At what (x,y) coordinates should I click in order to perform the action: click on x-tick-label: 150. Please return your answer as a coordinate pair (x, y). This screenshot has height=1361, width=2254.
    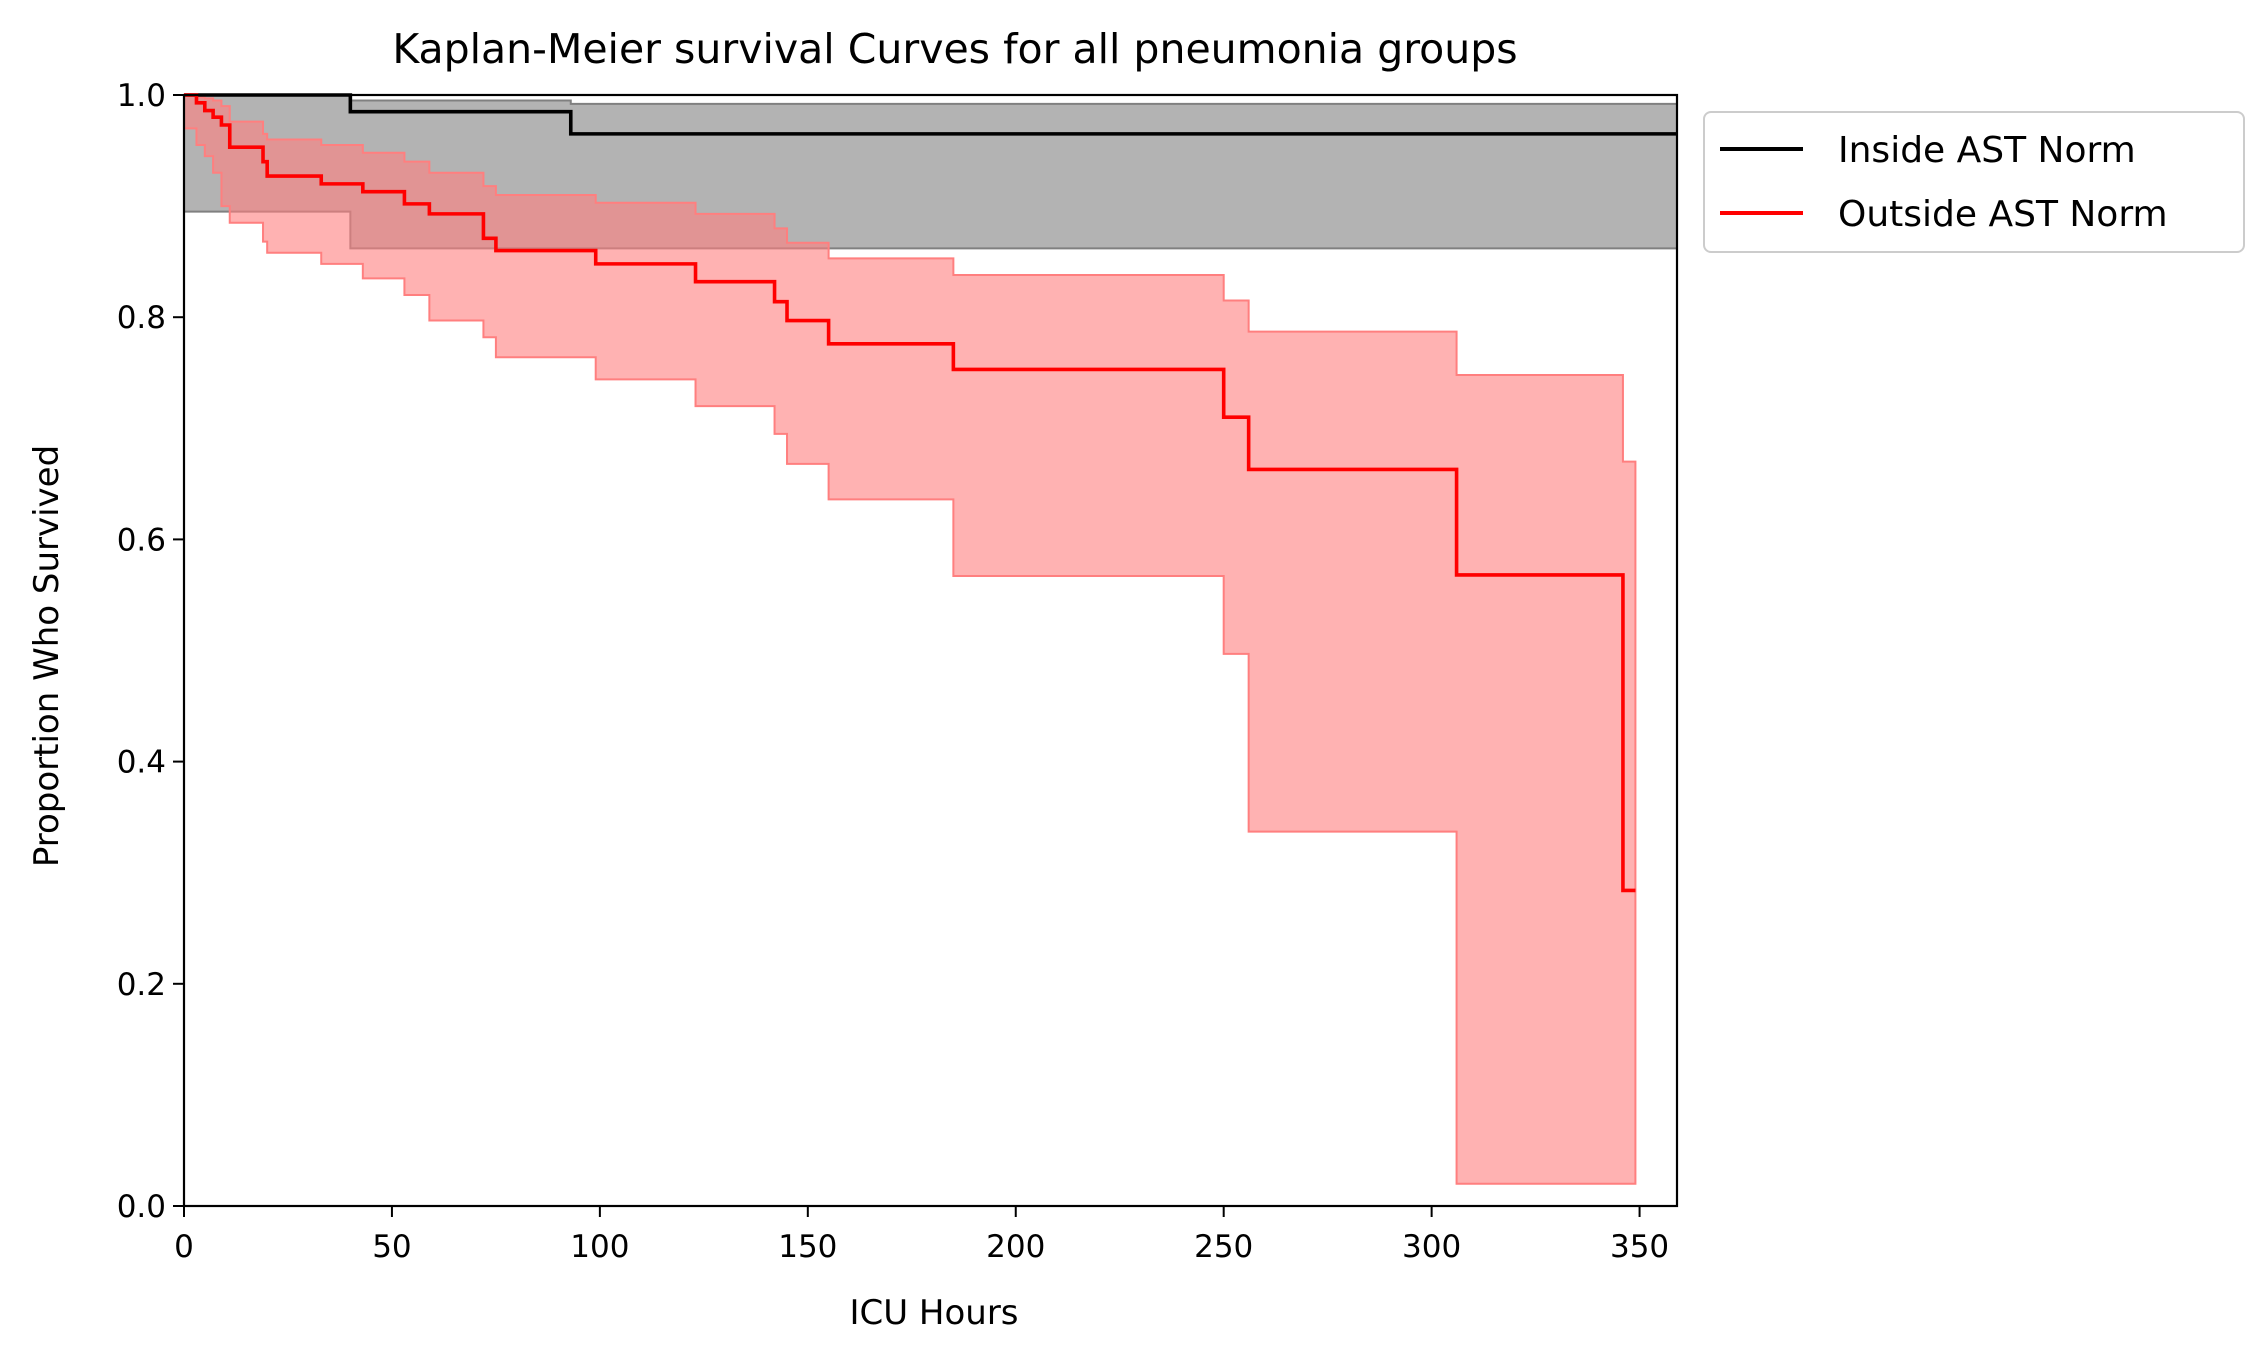
    Looking at the image, I should click on (807, 1247).